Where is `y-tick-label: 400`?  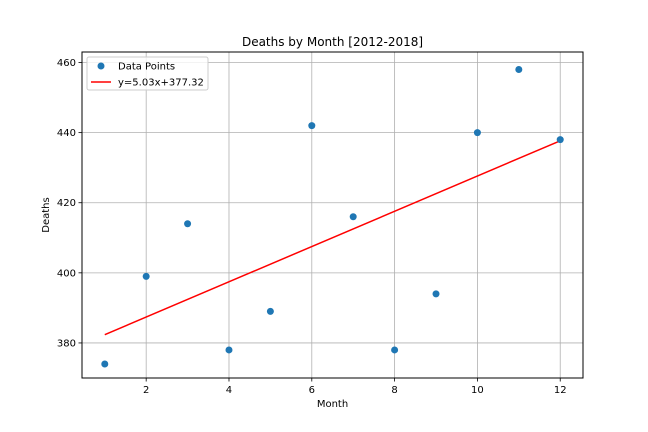 y-tick-label: 400 is located at coordinates (66, 273).